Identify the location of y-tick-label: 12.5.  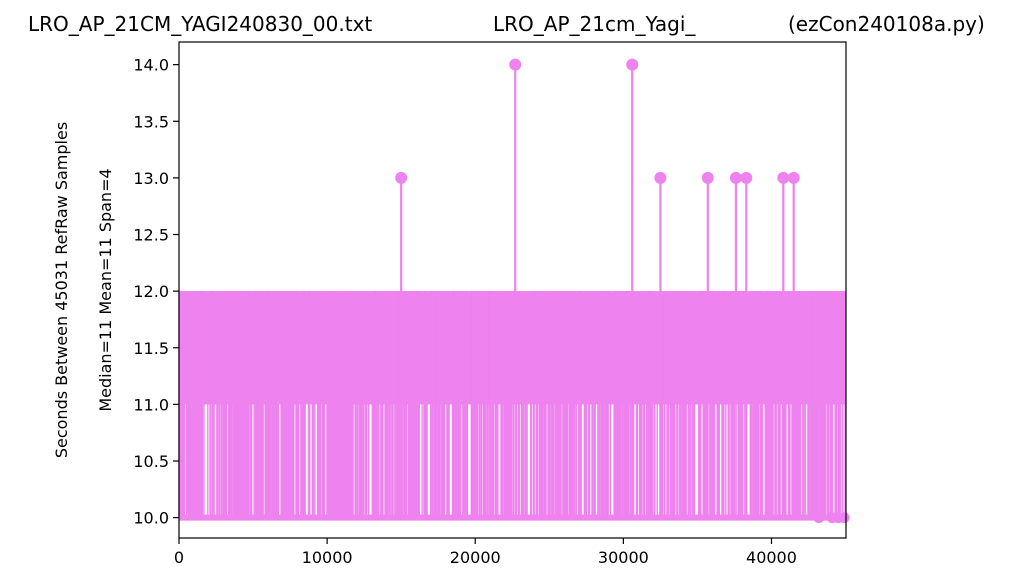
(151, 235).